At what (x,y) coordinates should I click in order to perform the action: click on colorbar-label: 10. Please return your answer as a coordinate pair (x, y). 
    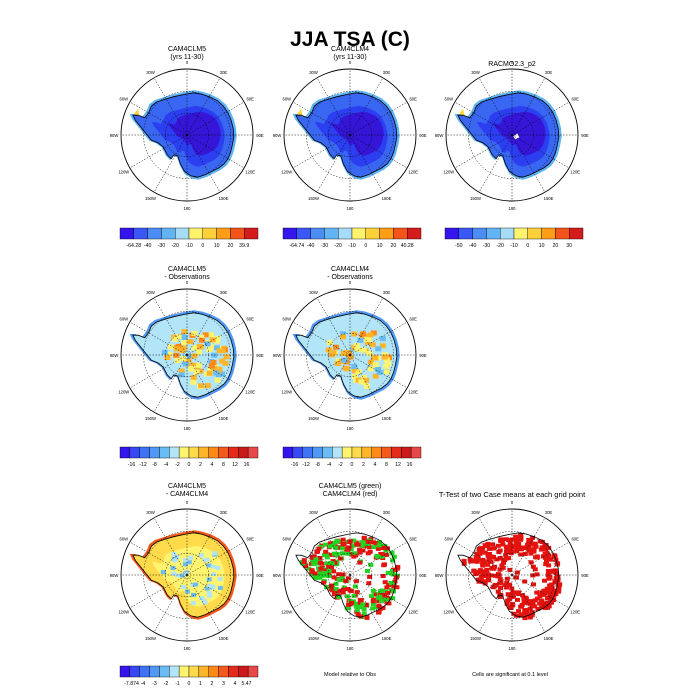
    Looking at the image, I should click on (217, 246).